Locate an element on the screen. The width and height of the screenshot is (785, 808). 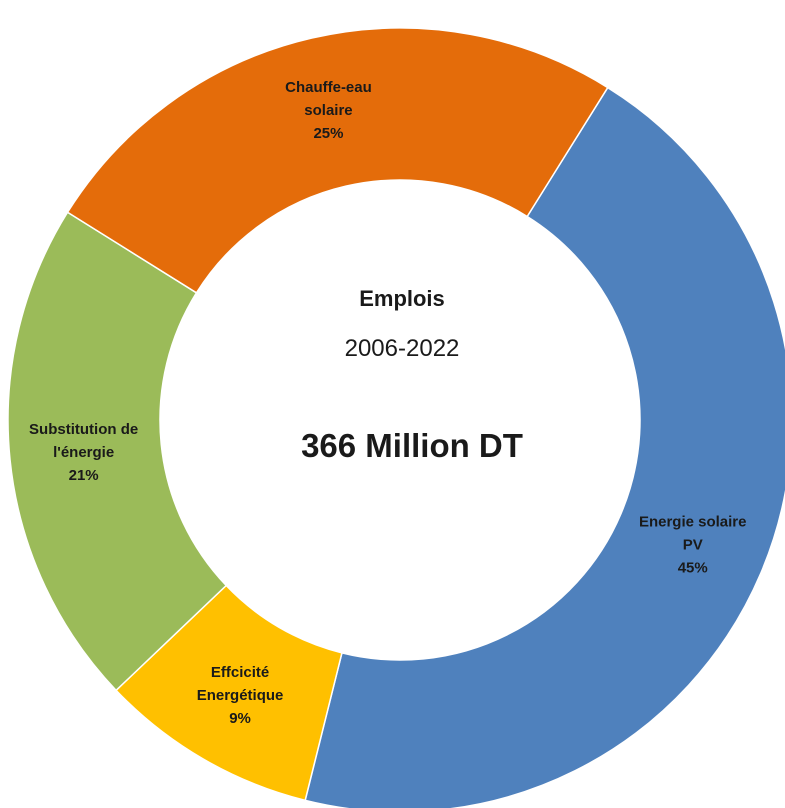
slice-label-substitution-de-l-energie: Substitution de l'énergie 21% is located at coordinates (83, 452).